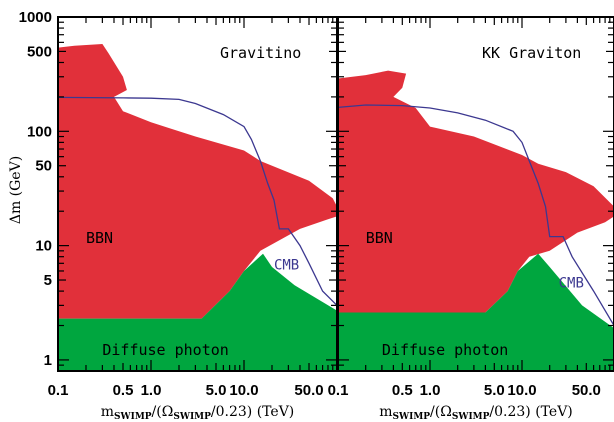 The width and height of the screenshot is (614, 422). What do you see at coordinates (48, 280) in the screenshot?
I see `y-tick-label: 5` at bounding box center [48, 280].